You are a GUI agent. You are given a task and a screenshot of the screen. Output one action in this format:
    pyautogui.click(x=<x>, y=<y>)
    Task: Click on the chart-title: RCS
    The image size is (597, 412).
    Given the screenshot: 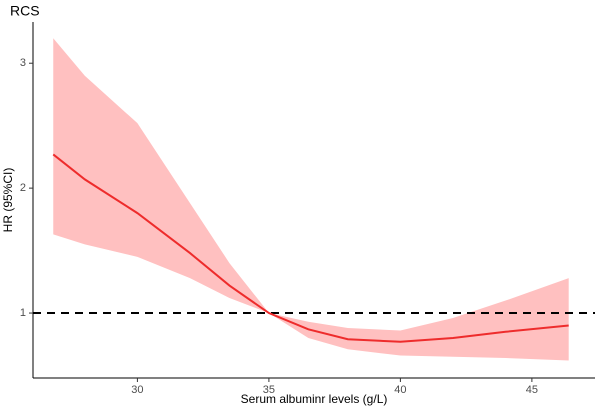 What is the action you would take?
    pyautogui.click(x=25, y=11)
    